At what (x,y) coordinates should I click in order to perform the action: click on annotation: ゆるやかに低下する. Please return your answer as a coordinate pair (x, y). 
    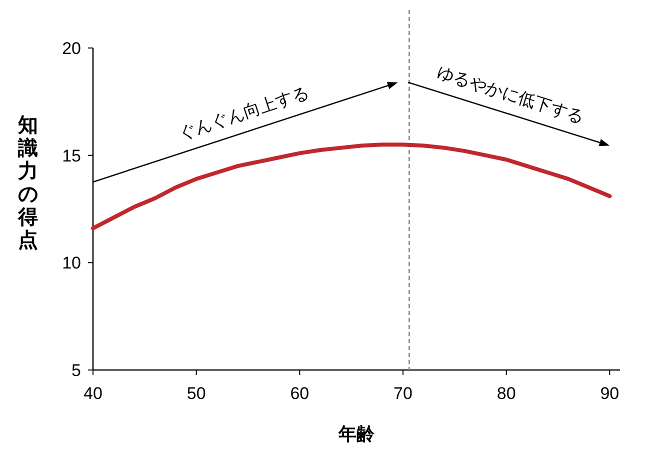
    Looking at the image, I should click on (510, 94).